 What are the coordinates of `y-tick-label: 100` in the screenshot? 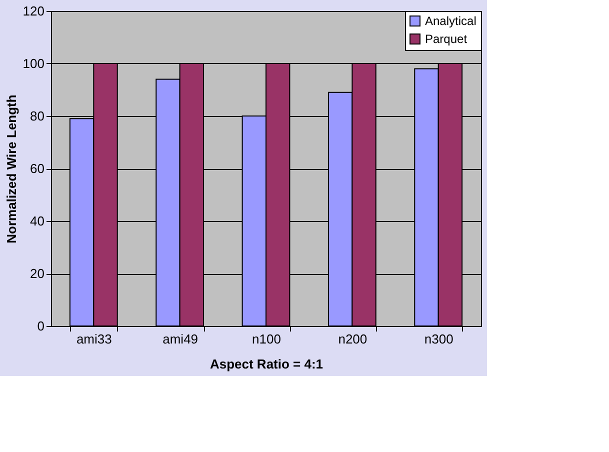 It's located at (33, 63).